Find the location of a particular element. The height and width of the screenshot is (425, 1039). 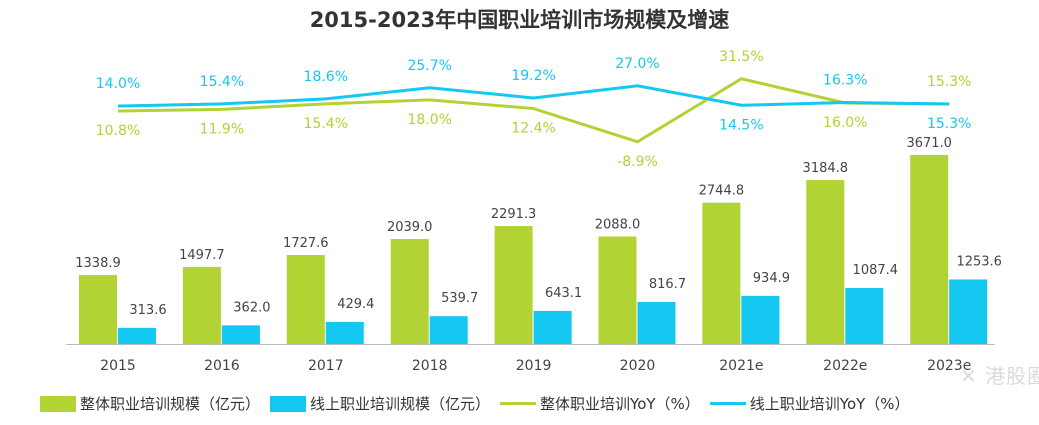

bar-data-label: 643.1 is located at coordinates (563, 293).